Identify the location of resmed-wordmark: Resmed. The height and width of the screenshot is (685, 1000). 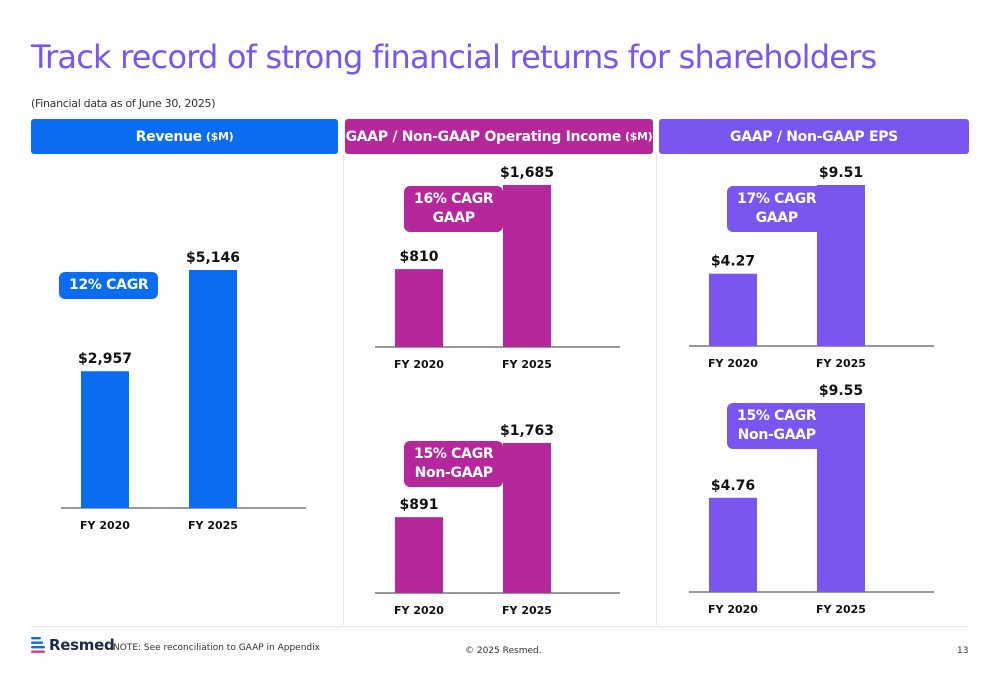
(82, 645).